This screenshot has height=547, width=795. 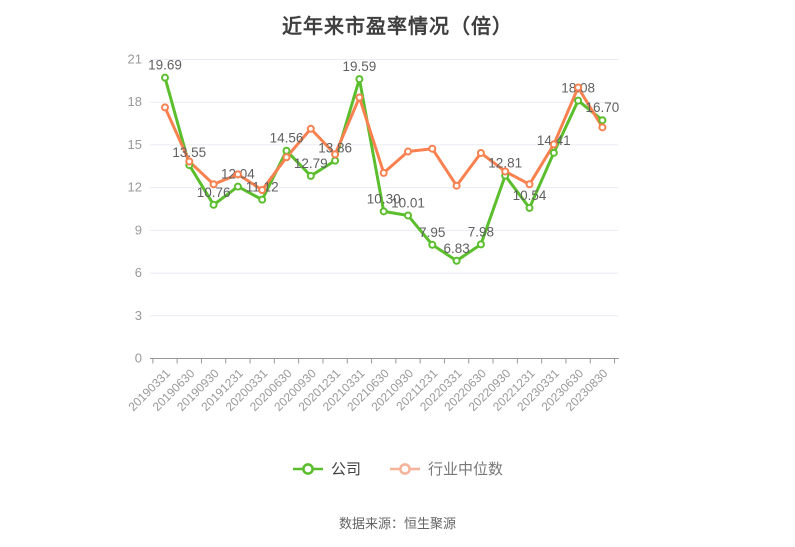 What do you see at coordinates (481, 231) in the screenshot?
I see `data-point-value-label: 7.98` at bounding box center [481, 231].